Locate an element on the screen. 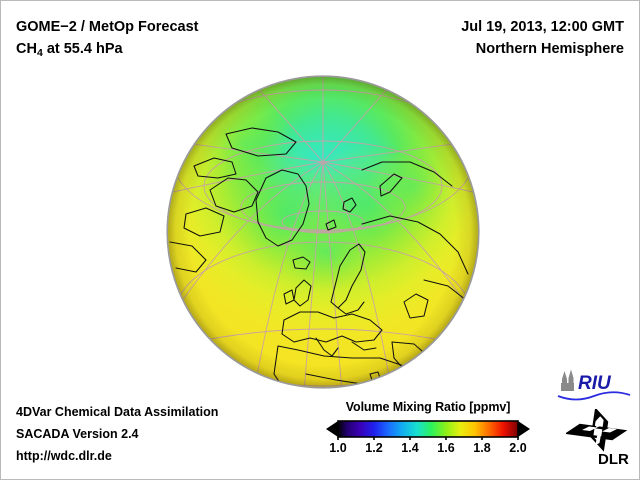 This screenshot has width=640, height=480. instrument-title: GOME−2 / MetOp Forecast is located at coordinates (107, 27).